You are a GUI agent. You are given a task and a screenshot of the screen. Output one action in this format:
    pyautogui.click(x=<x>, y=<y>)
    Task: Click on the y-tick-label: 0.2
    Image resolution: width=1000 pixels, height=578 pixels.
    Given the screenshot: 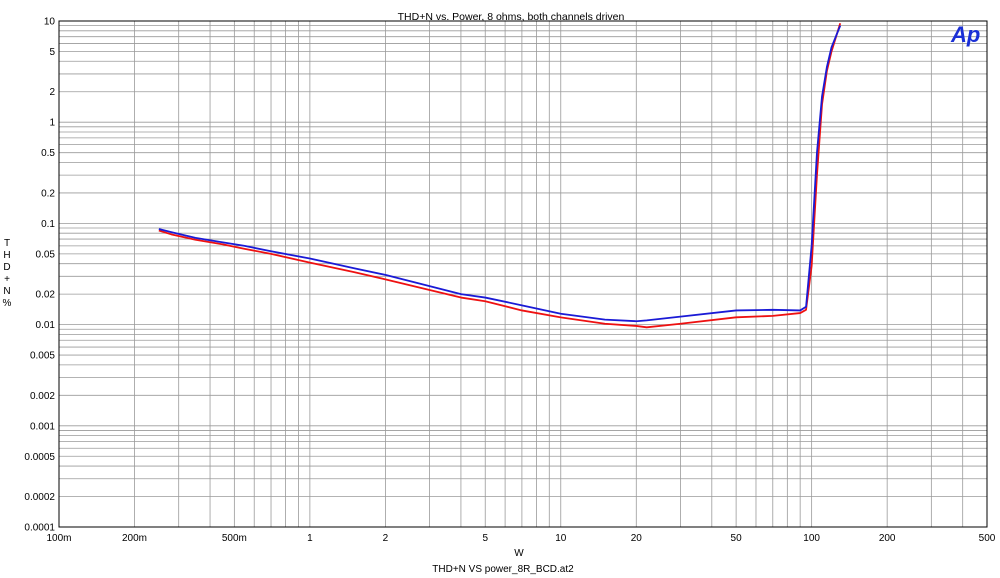 What is the action you would take?
    pyautogui.click(x=48, y=193)
    